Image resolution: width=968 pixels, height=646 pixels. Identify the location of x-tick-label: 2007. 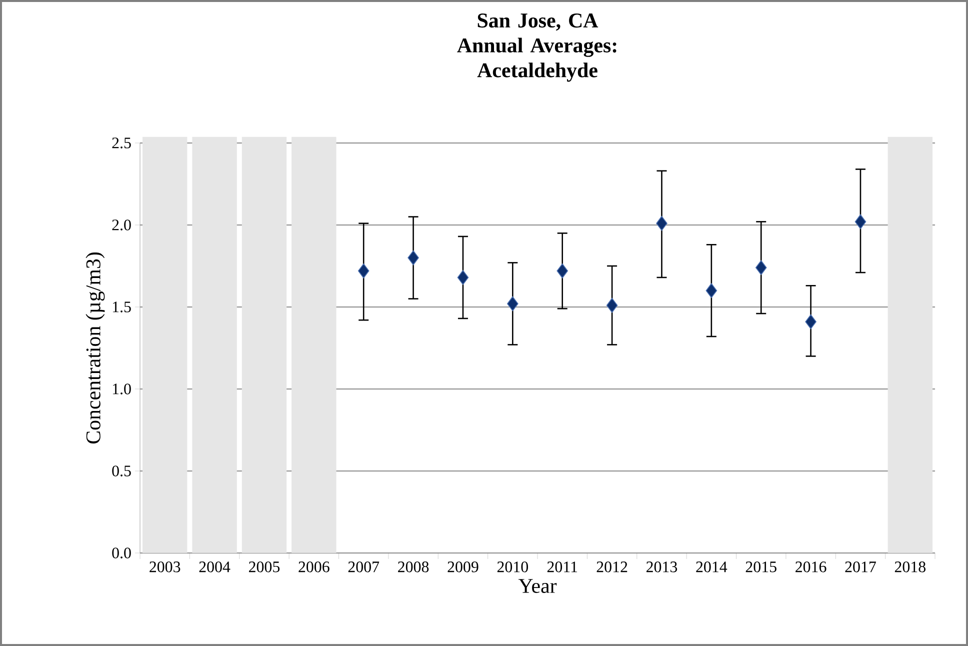
(364, 567).